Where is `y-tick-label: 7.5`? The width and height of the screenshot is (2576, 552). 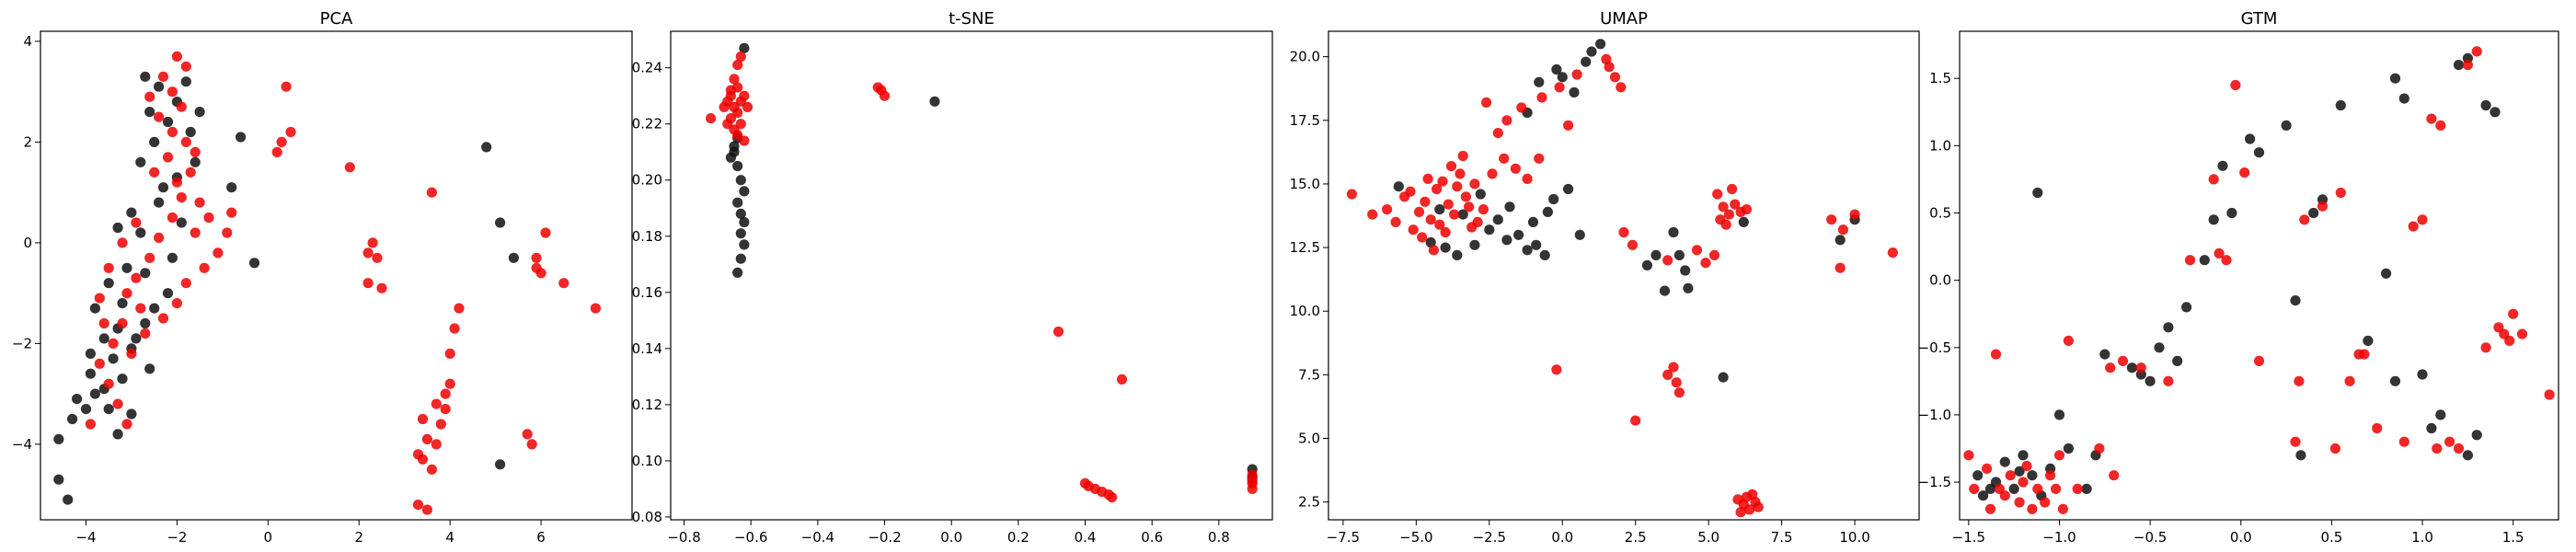
y-tick-label: 7.5 is located at coordinates (1309, 374).